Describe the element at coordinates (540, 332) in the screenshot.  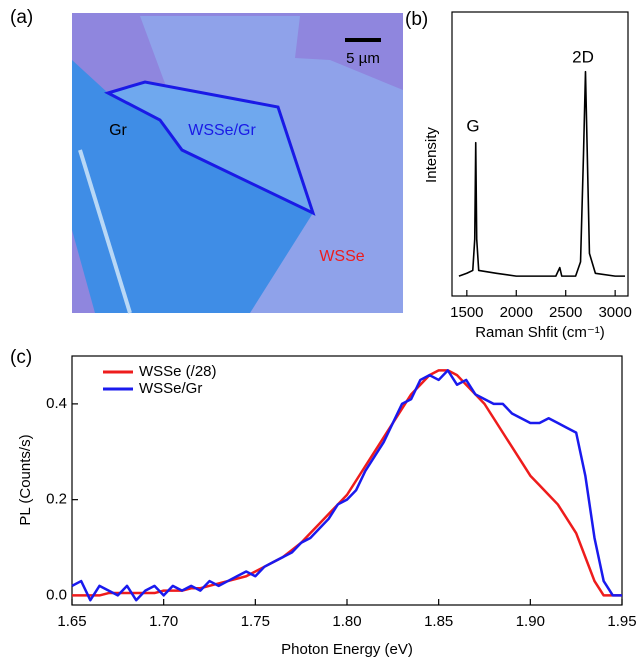
I see `x-axis-title: Raman Shfit (cm⁻¹)` at that location.